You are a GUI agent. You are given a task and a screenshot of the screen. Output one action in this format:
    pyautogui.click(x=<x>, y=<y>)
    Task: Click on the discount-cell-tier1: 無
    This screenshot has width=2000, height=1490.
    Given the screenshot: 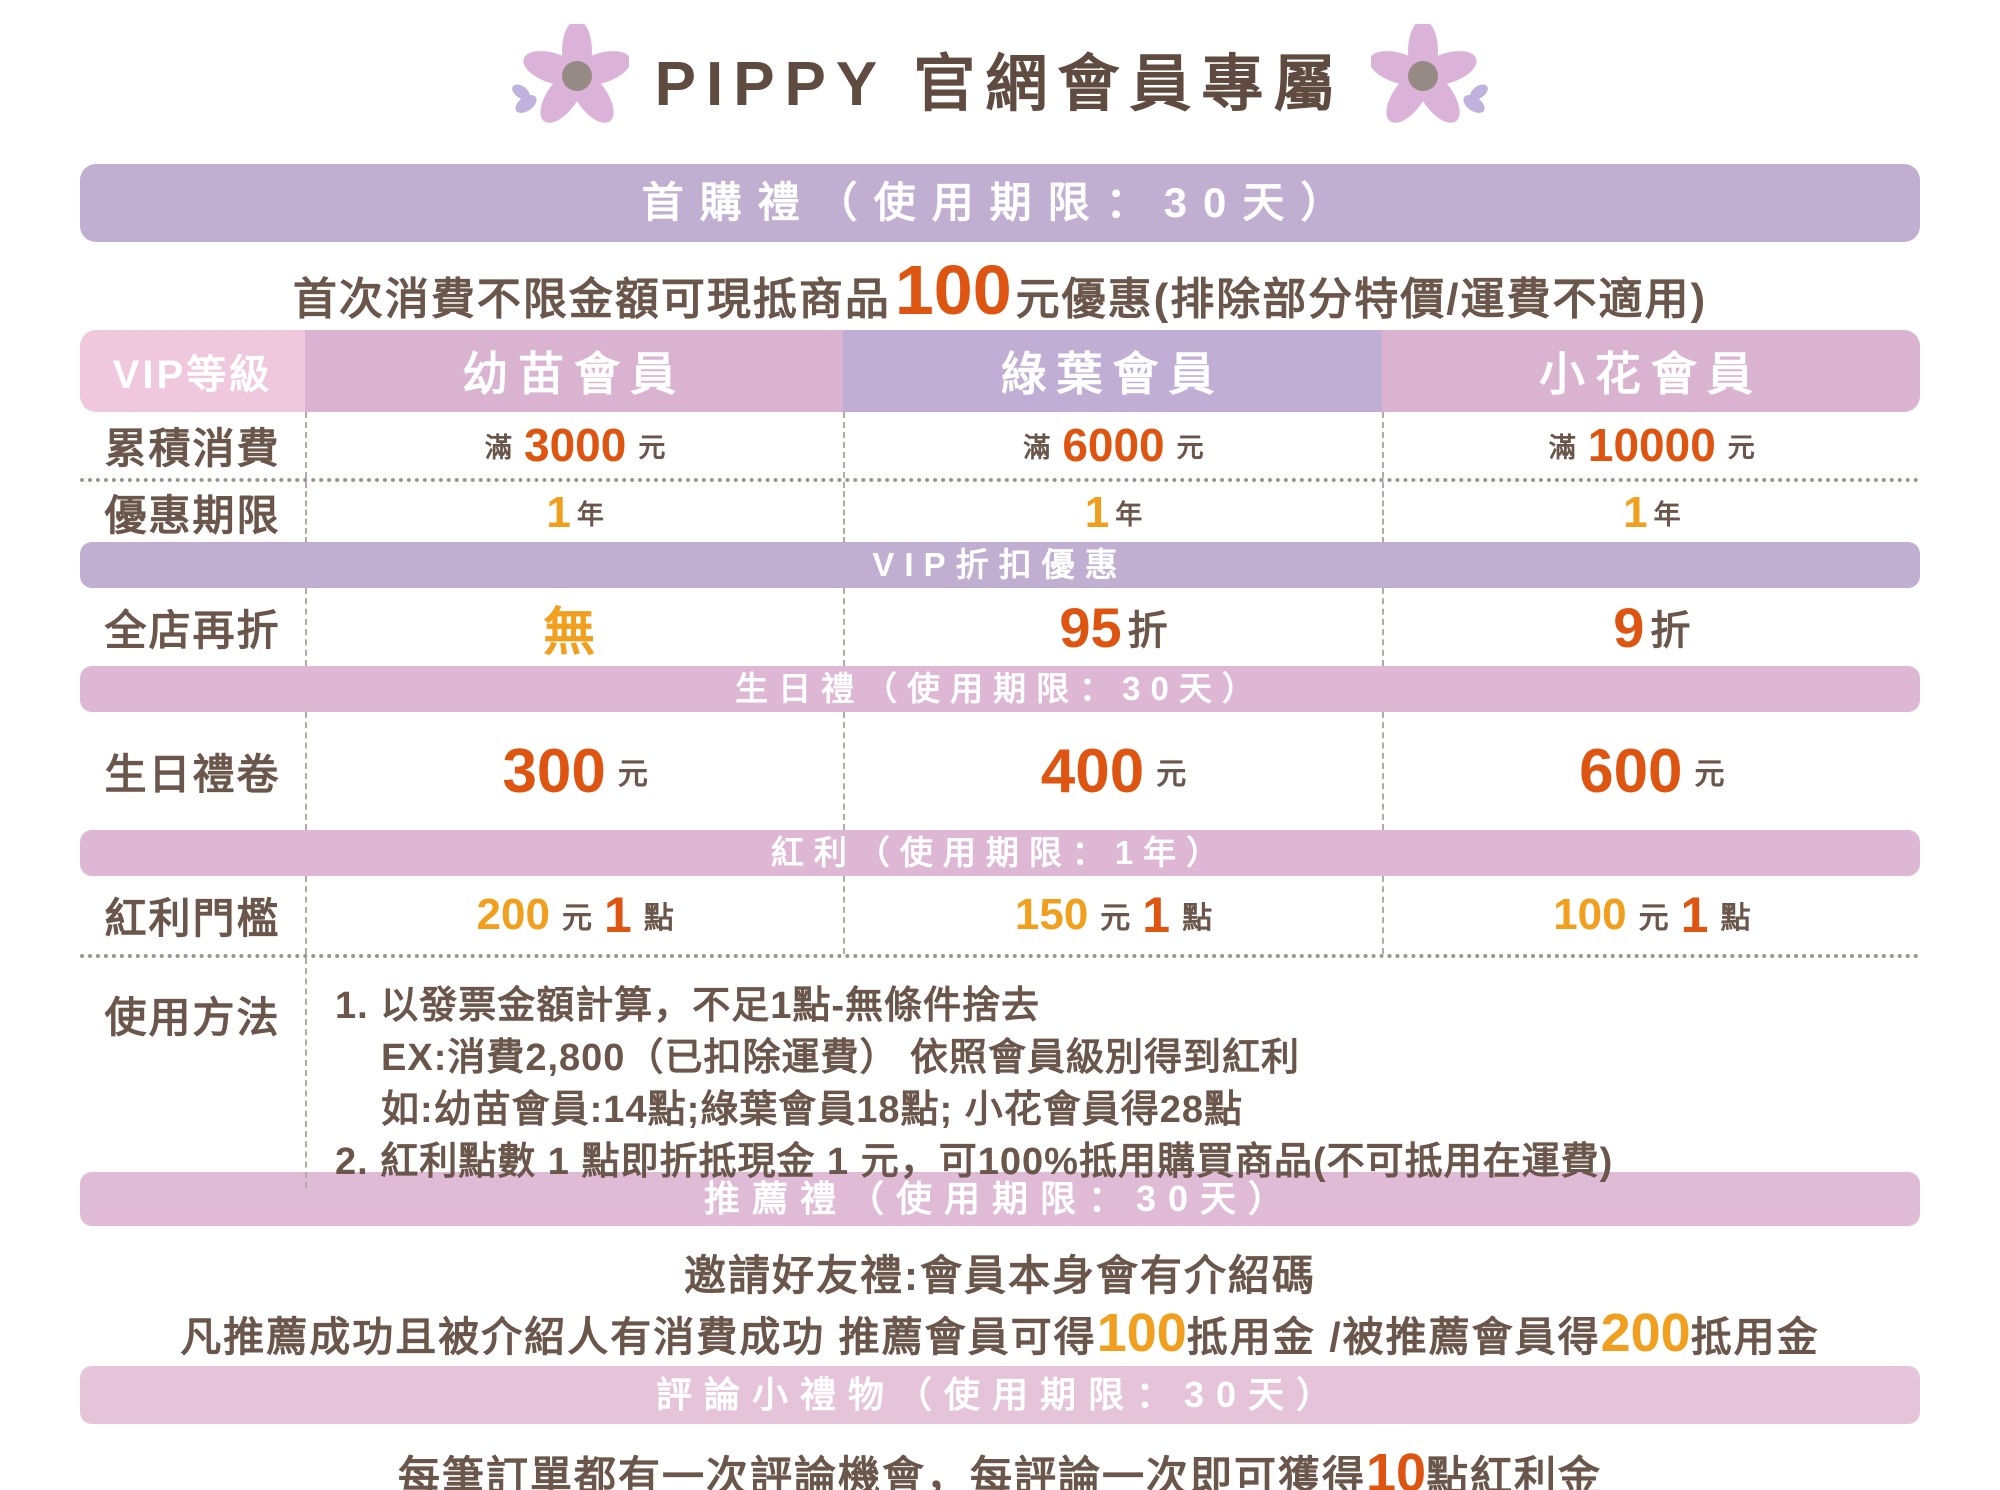 What is the action you would take?
    pyautogui.click(x=574, y=627)
    